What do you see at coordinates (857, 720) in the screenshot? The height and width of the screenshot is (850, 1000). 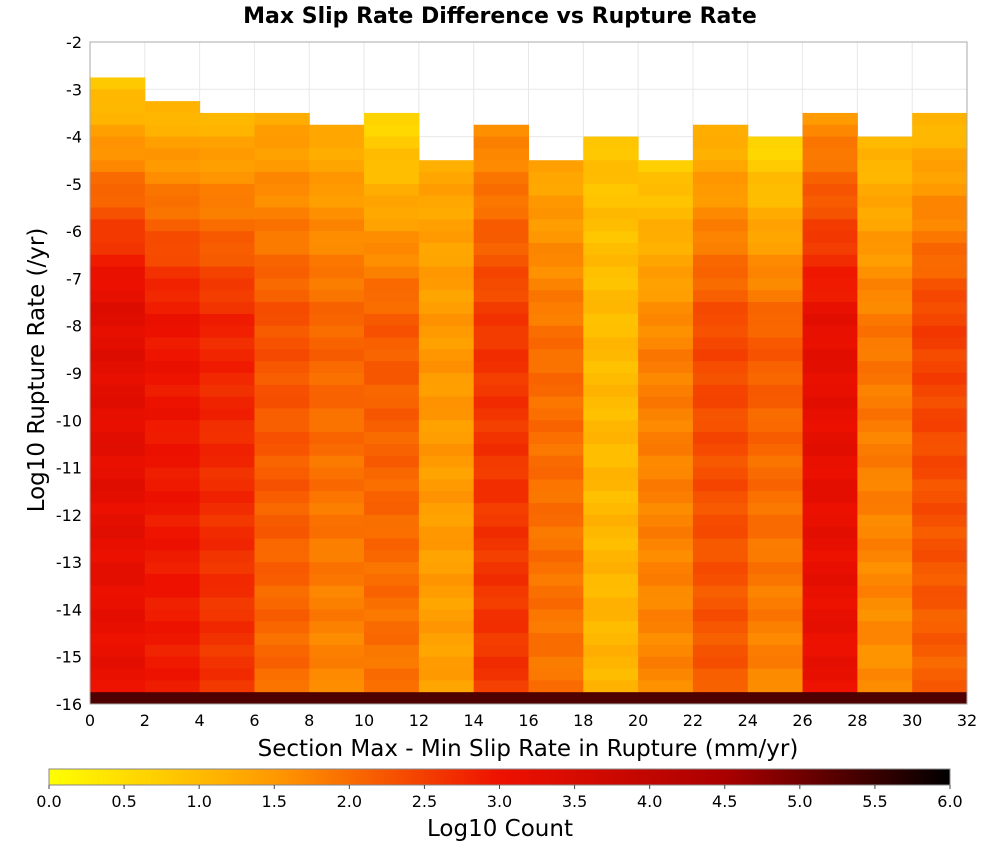 I see `x-tick-label: 28` at bounding box center [857, 720].